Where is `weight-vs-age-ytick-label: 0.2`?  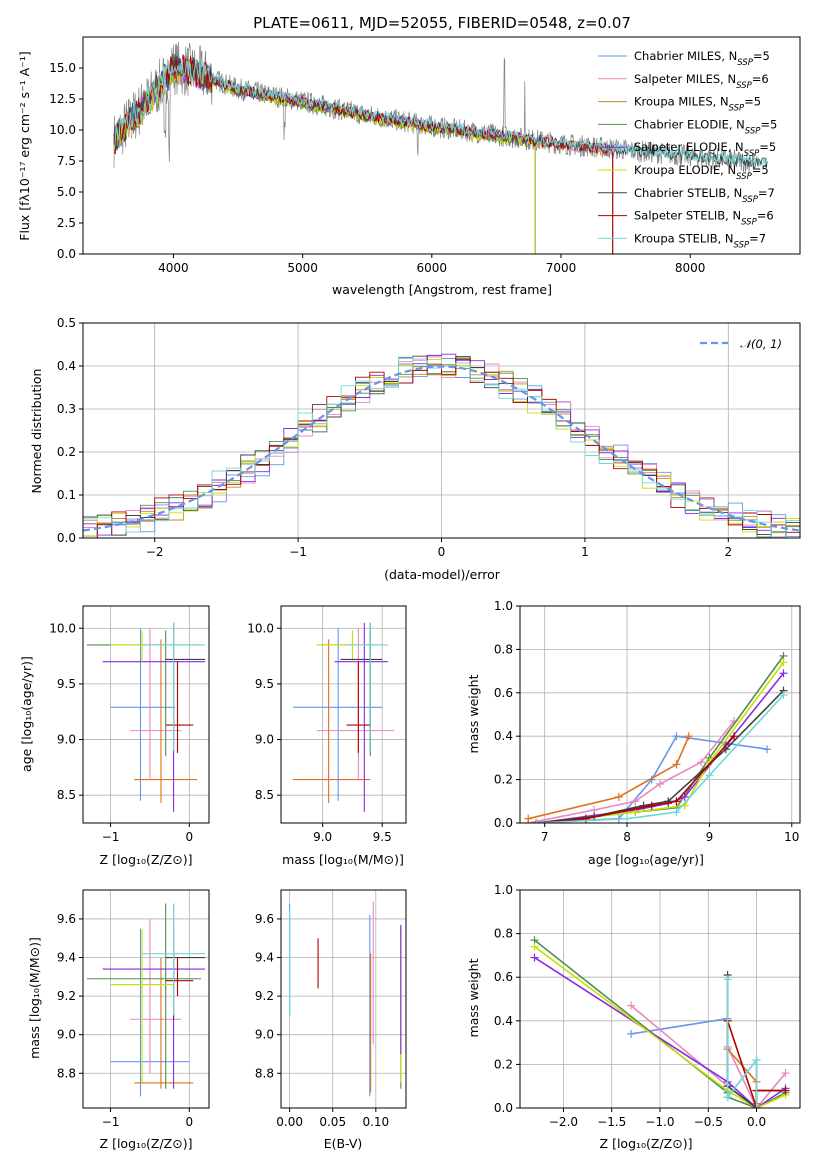 weight-vs-age-ytick-label: 0.2 is located at coordinates (503, 780).